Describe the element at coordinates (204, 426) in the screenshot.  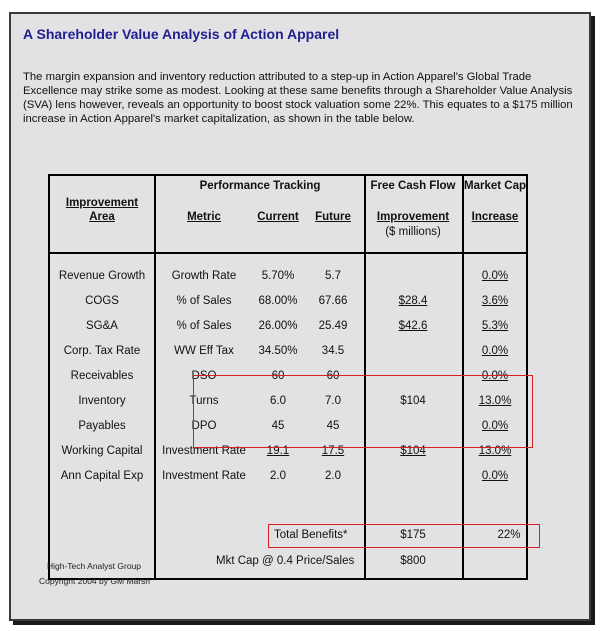
I see `cell-metric: DPO` at that location.